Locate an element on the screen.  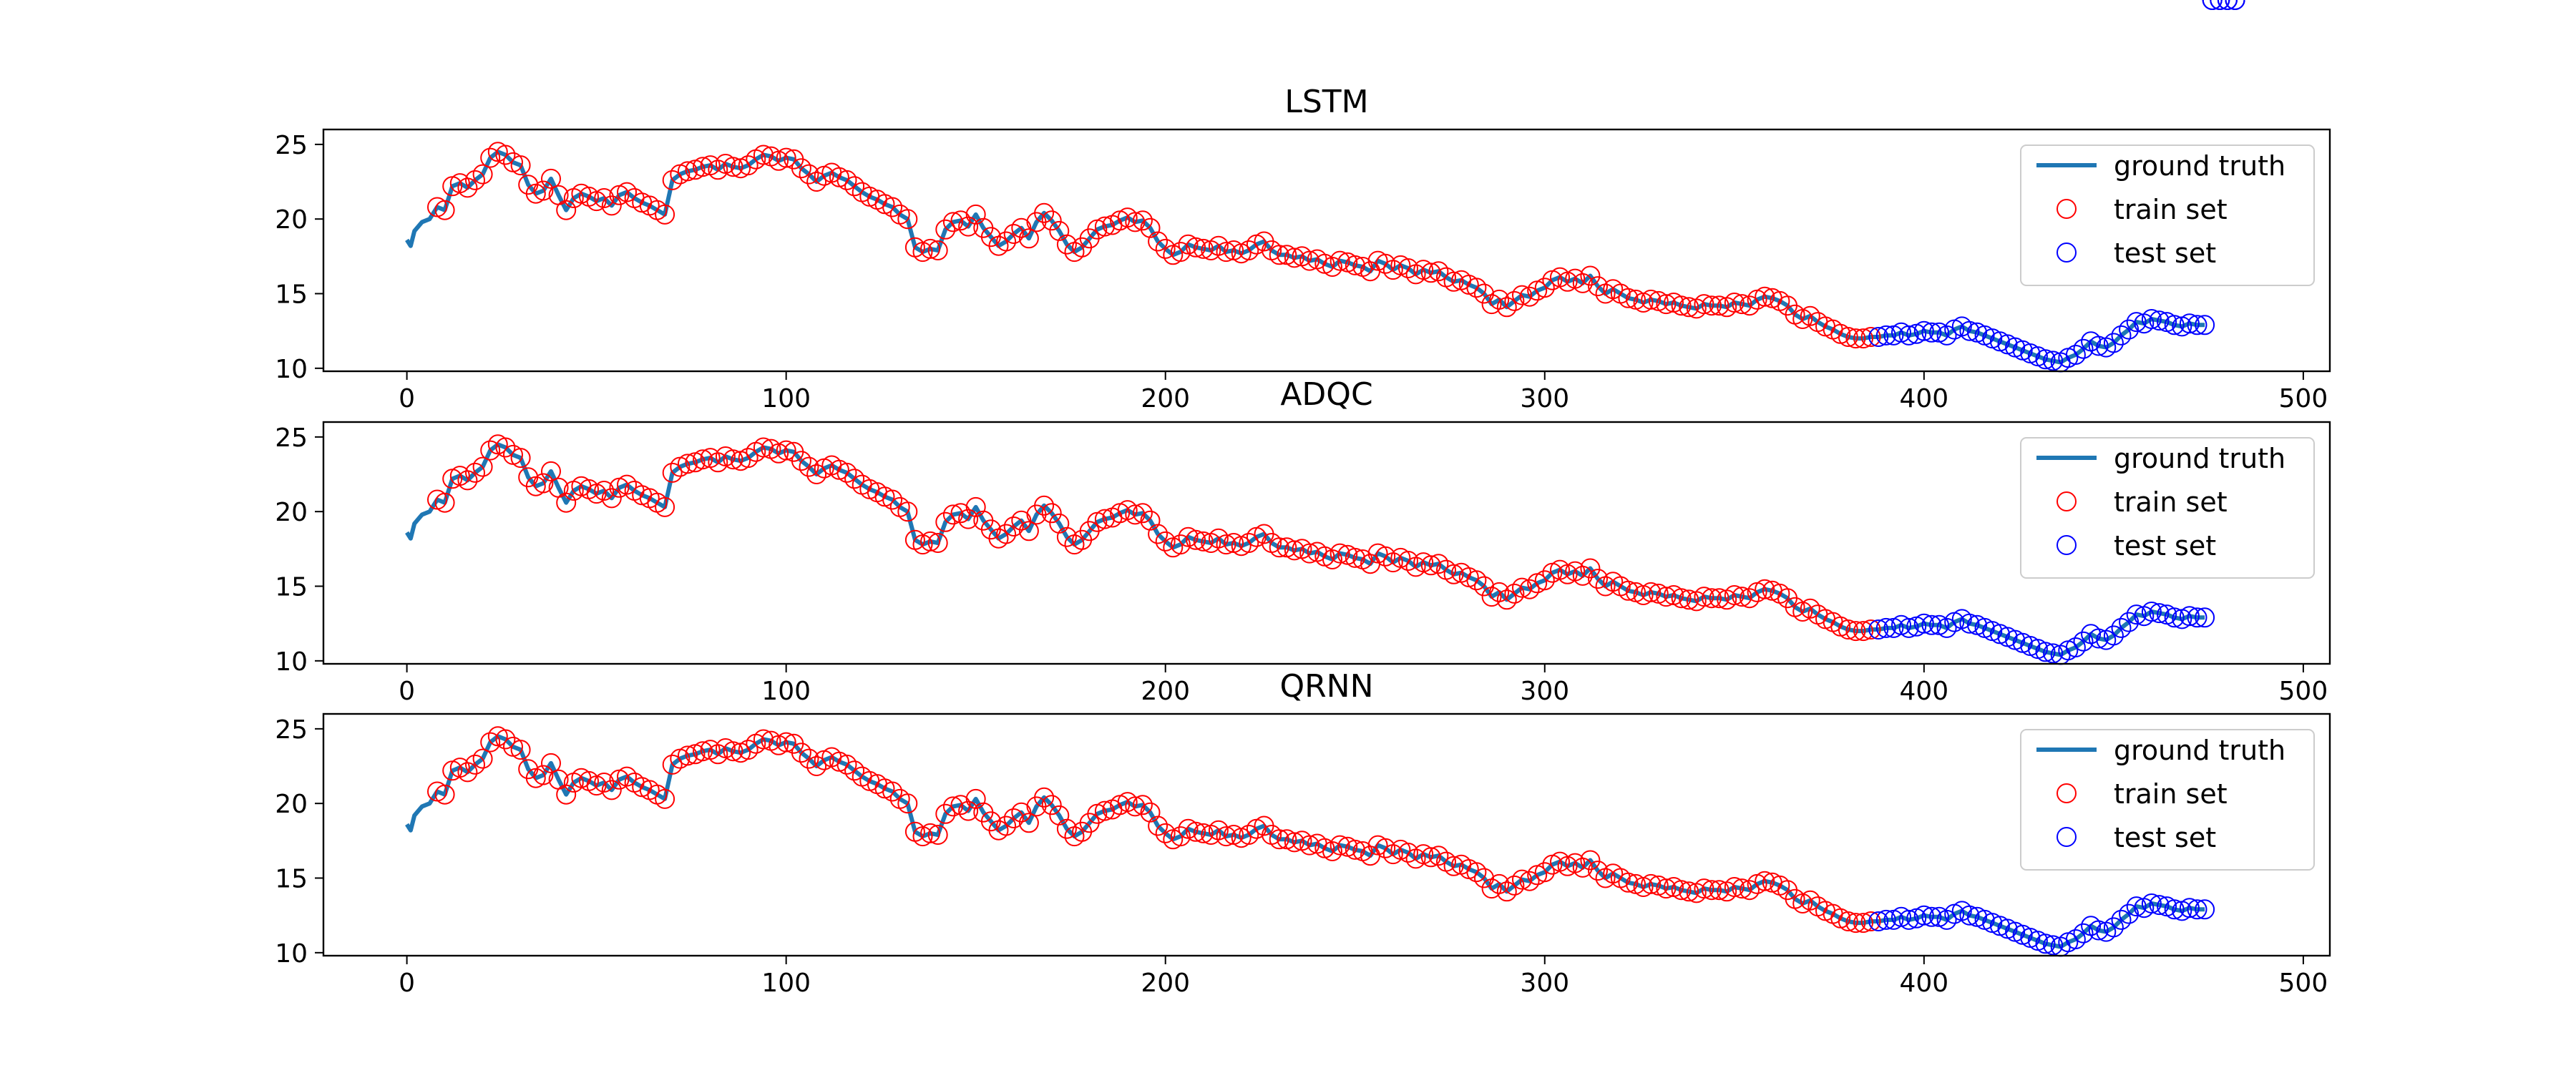
legend-test-swatch is located at coordinates (2067, 252).